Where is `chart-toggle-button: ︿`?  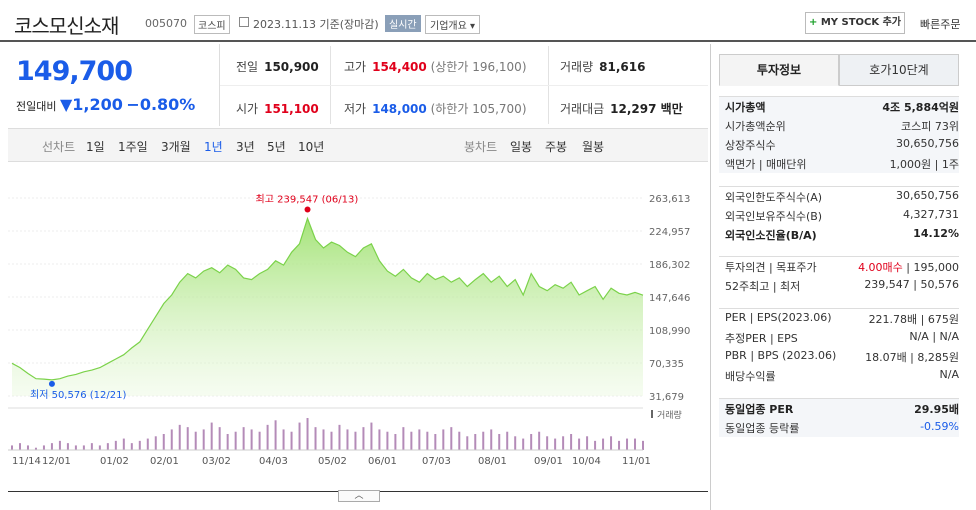
chart-toggle-button: ︿ is located at coordinates (359, 496).